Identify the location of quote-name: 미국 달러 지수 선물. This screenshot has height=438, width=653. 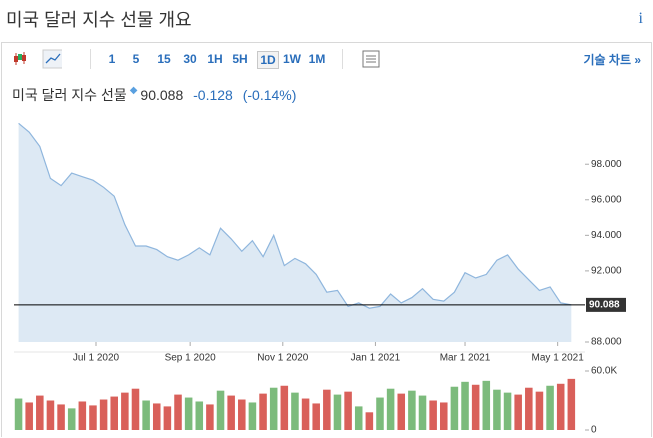
(69, 95).